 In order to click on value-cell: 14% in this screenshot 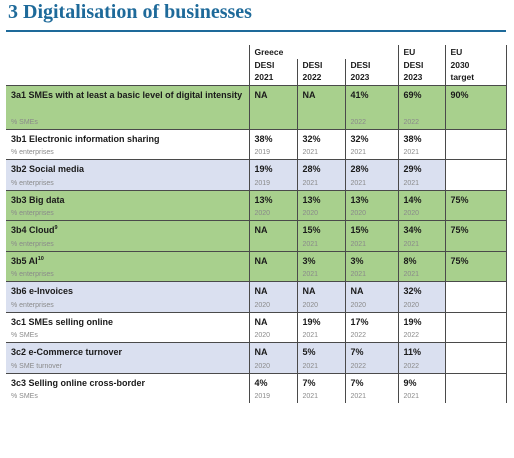, I will do `click(421, 198)`.